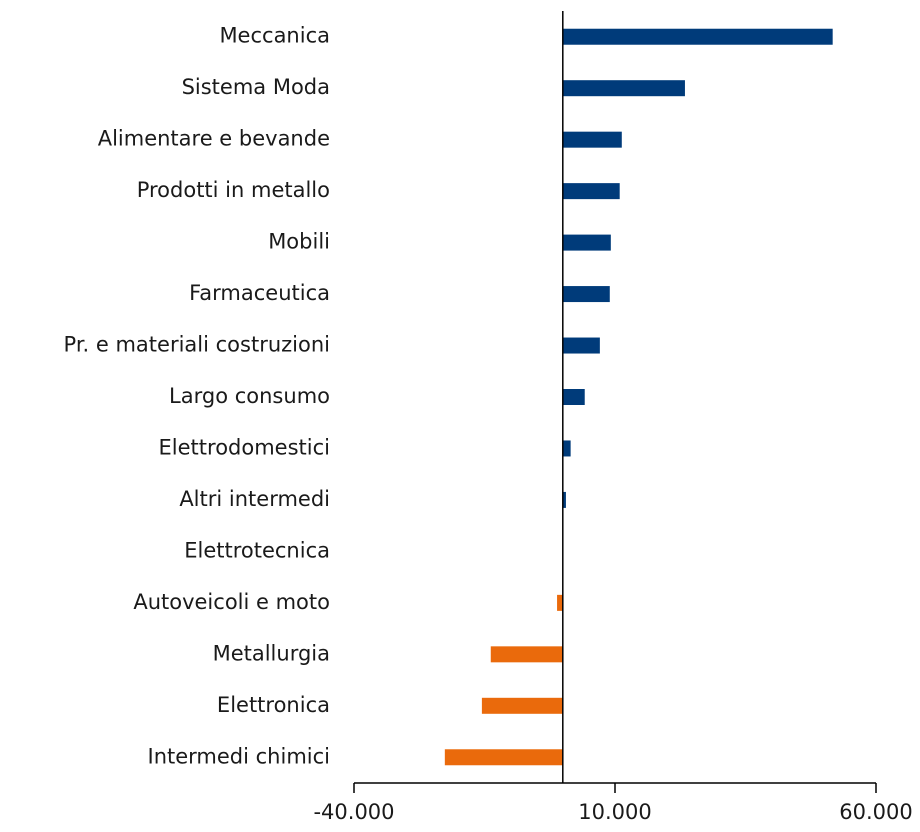  What do you see at coordinates (231, 602) in the screenshot?
I see `y-tick-label: Autoveicoli e moto` at bounding box center [231, 602].